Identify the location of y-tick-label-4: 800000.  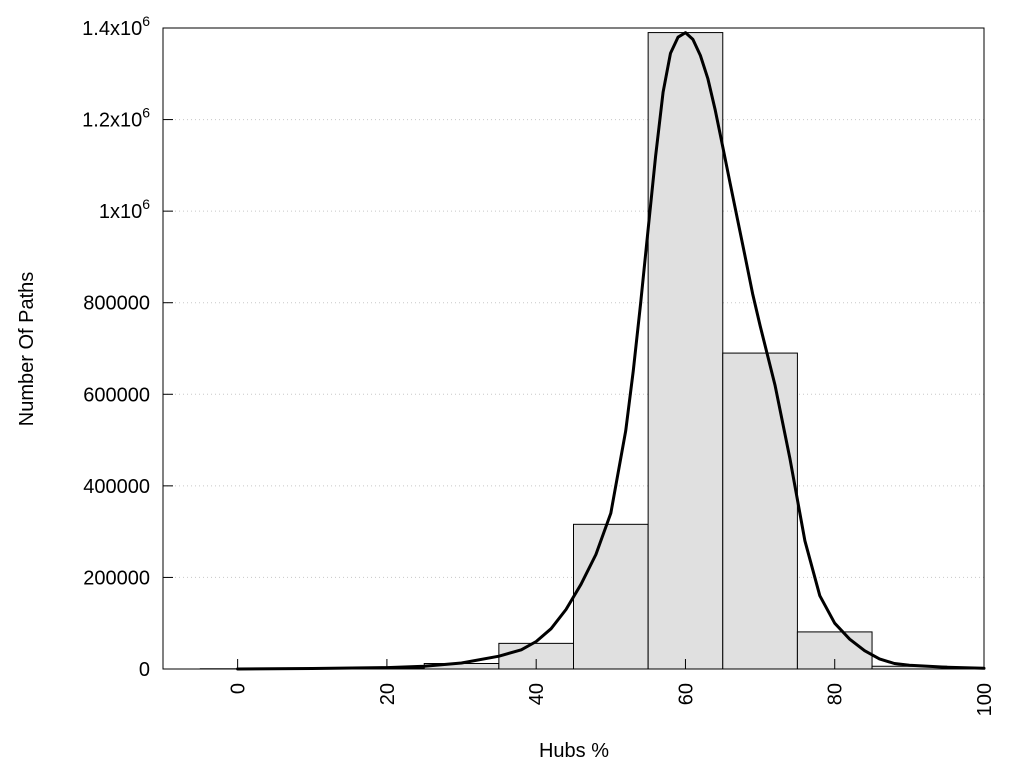
(116, 304).